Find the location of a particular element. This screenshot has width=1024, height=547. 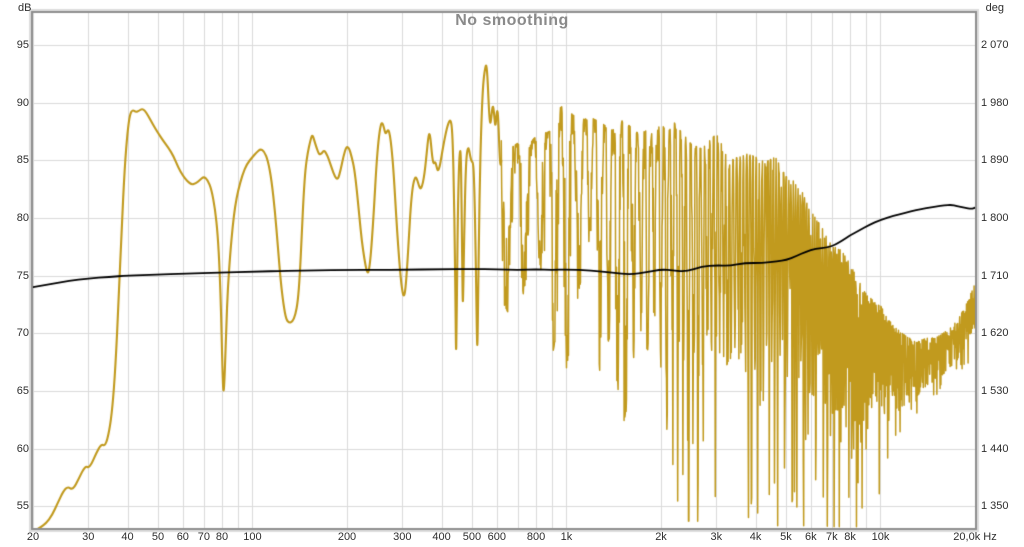

right-axis-unit-label: deg is located at coordinates (994, 8).